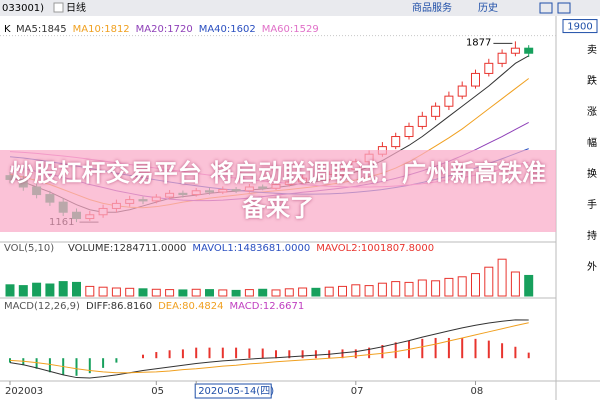 The image size is (600, 400). What do you see at coordinates (592, 142) in the screenshot?
I see `sidebar-label: 幅` at bounding box center [592, 142].